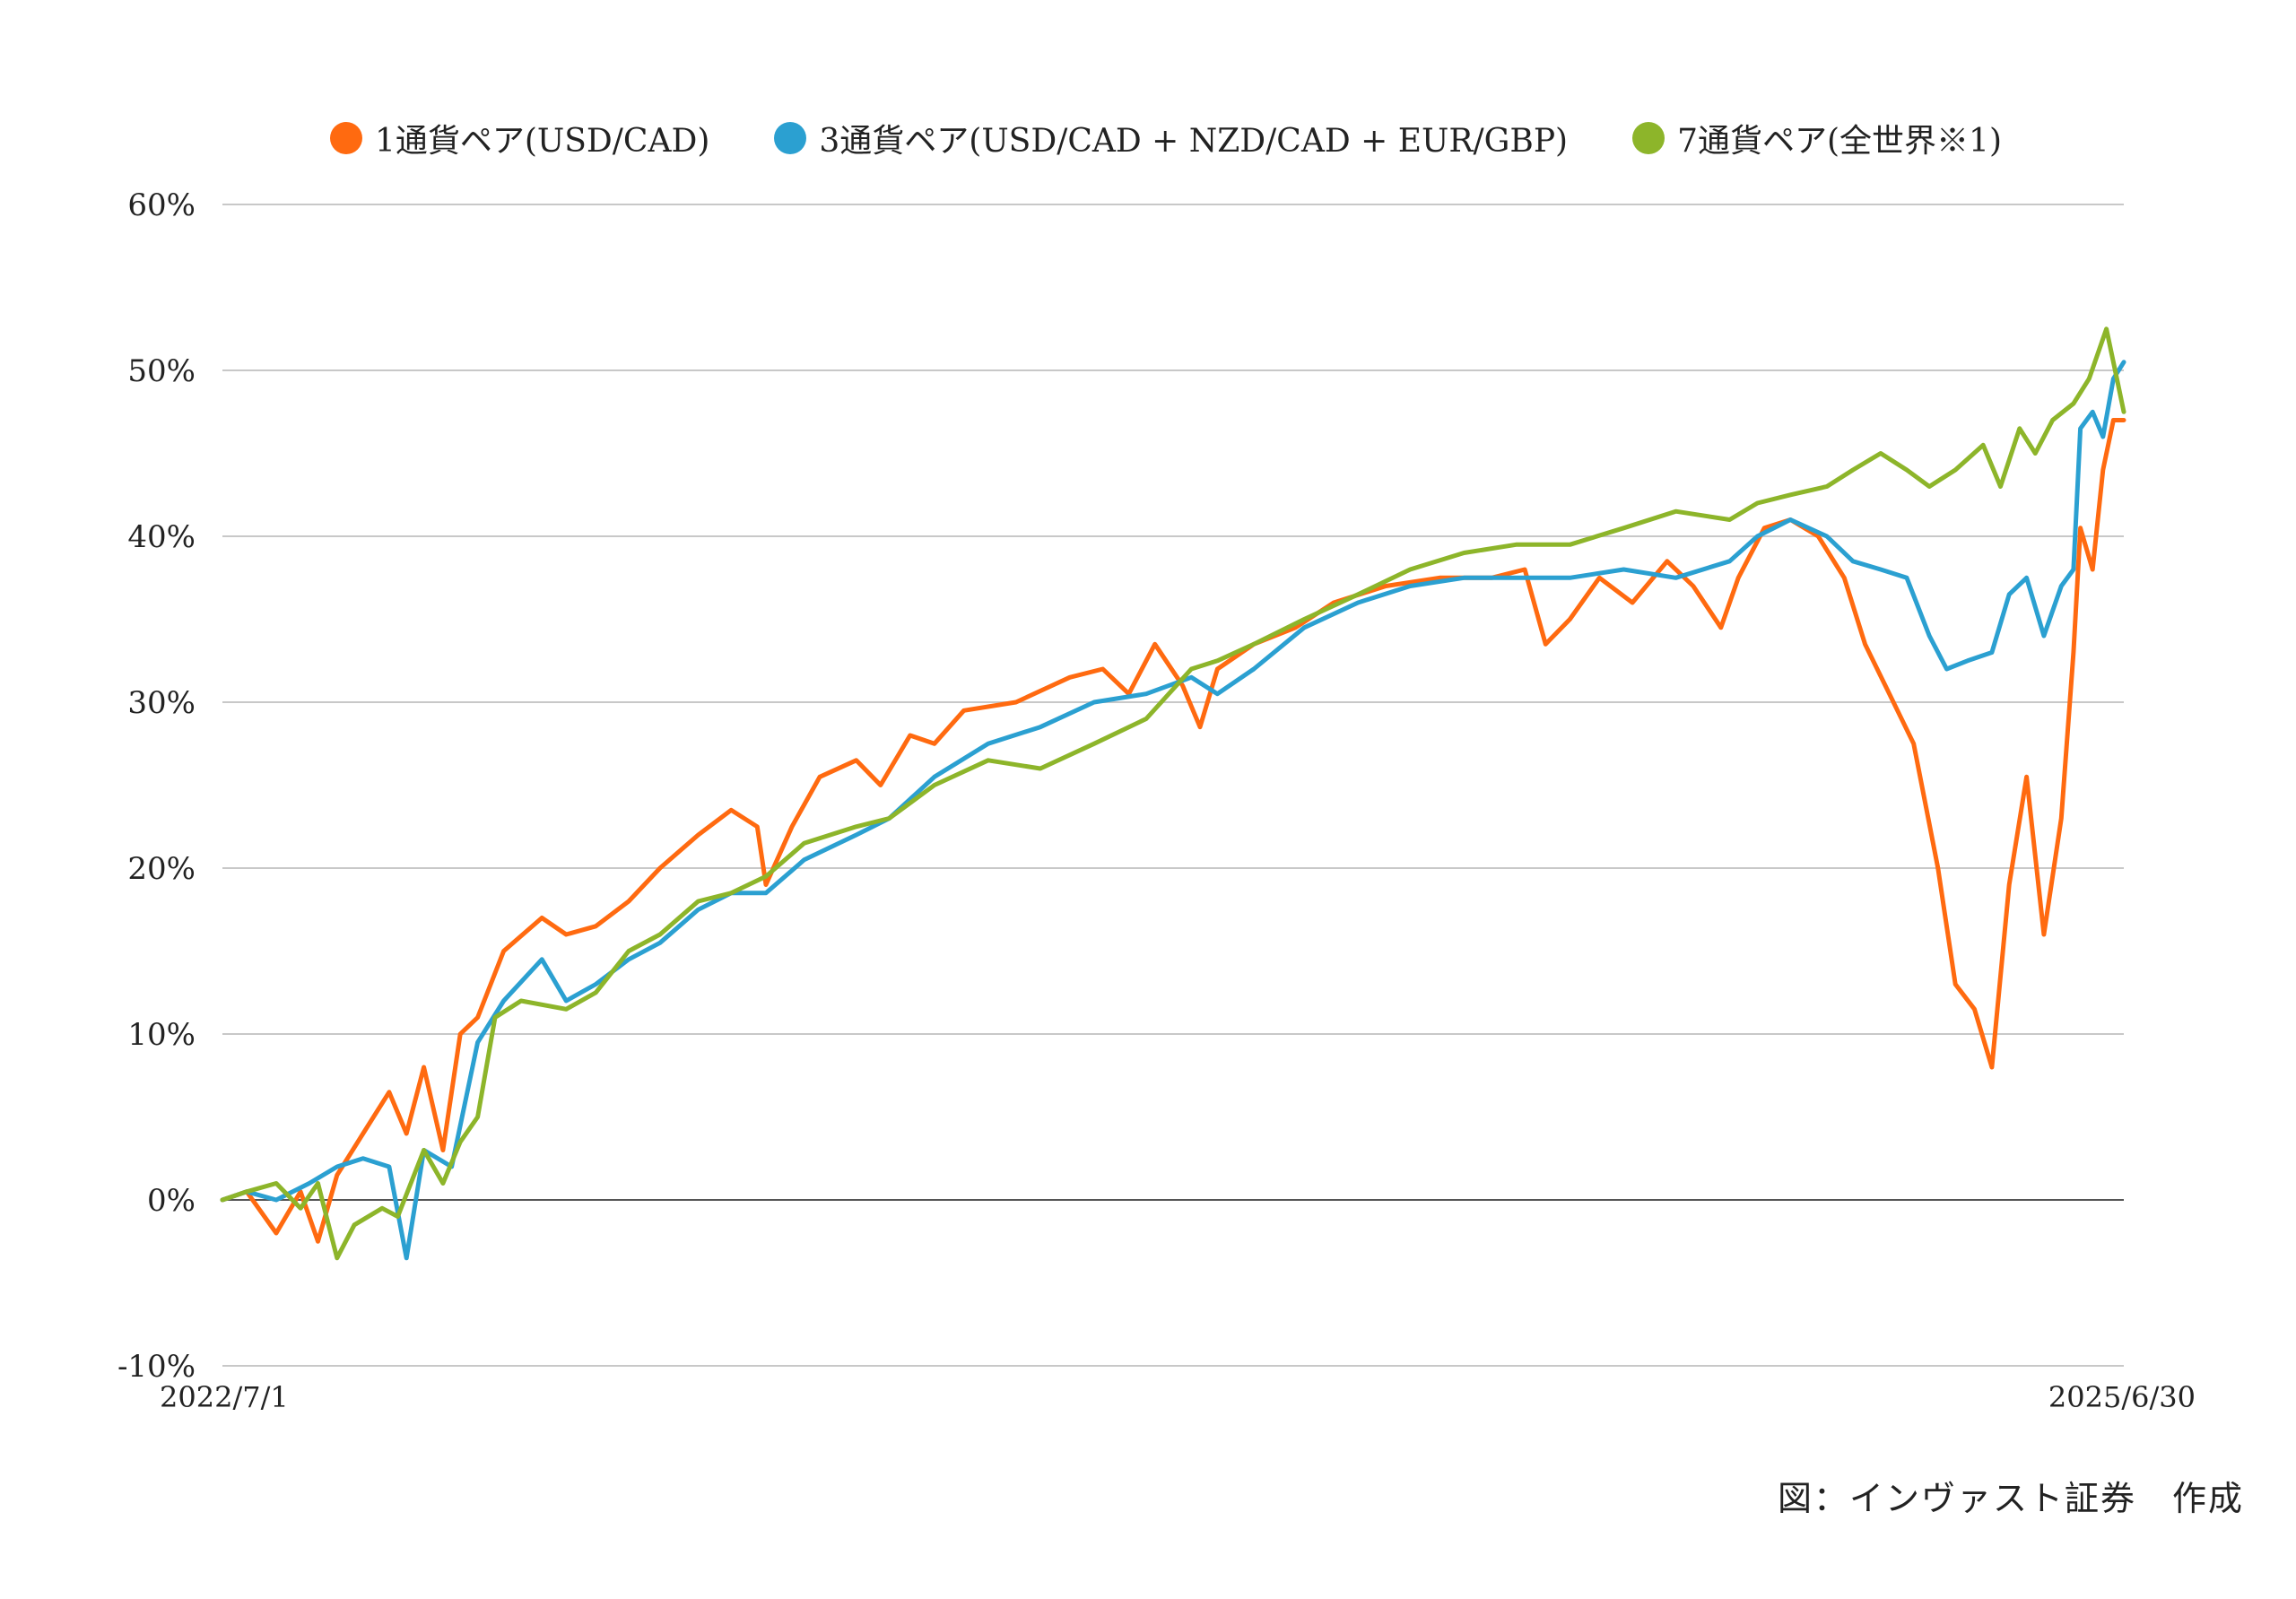 Image resolution: width=2296 pixels, height=1599 pixels. Describe the element at coordinates (345, 138) in the screenshot. I see `legend-dot-1pair` at that location.